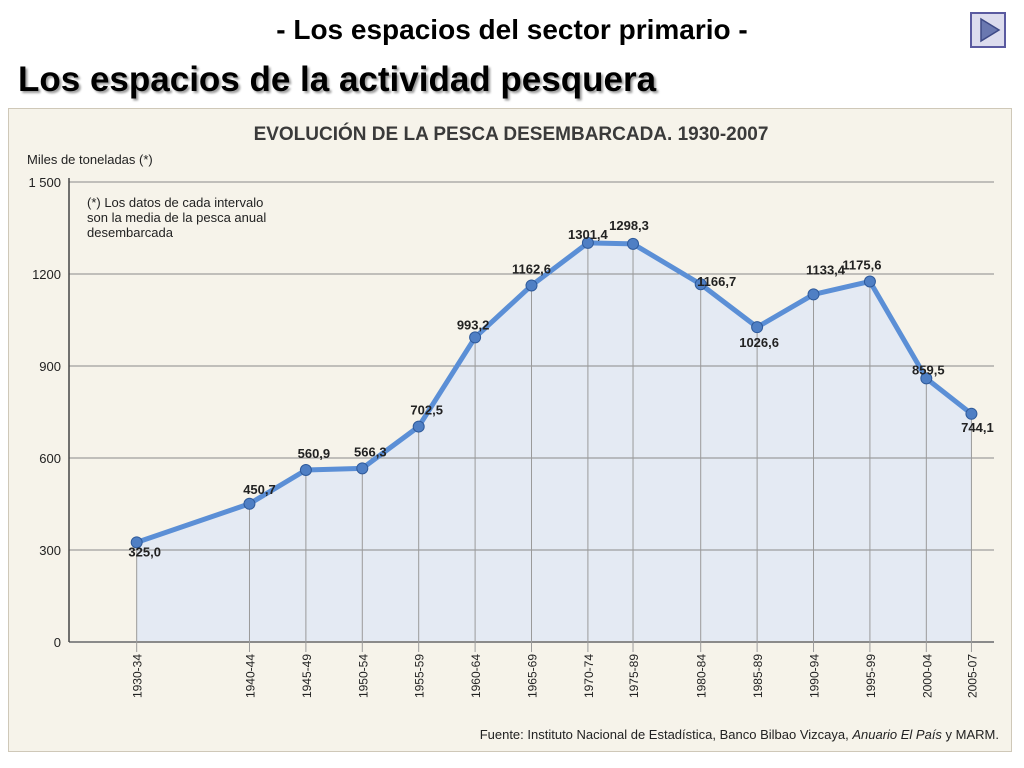  I want to click on chart-note: (*) Los datos de cada intervalo, so click(175, 202).